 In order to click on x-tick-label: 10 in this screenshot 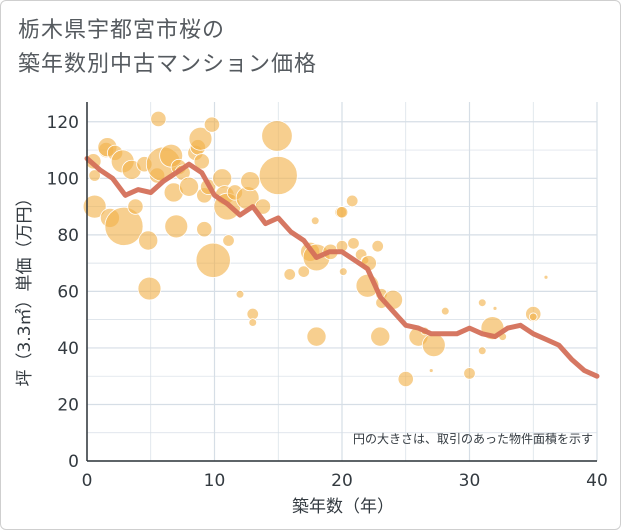, I will do `click(215, 481)`.